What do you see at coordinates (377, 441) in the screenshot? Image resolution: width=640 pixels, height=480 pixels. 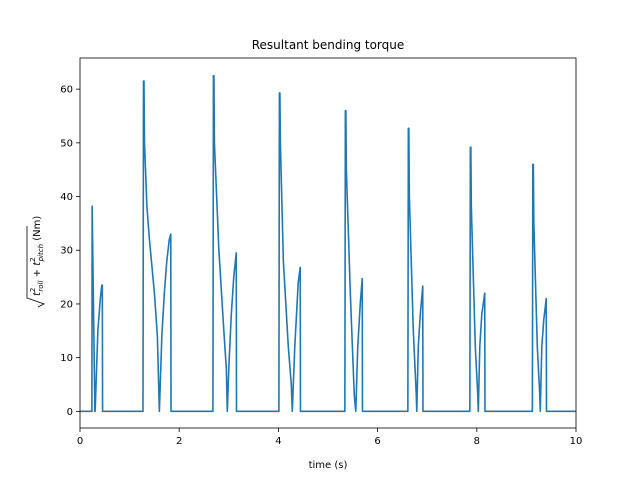 I see `x-tick-label: 6` at bounding box center [377, 441].